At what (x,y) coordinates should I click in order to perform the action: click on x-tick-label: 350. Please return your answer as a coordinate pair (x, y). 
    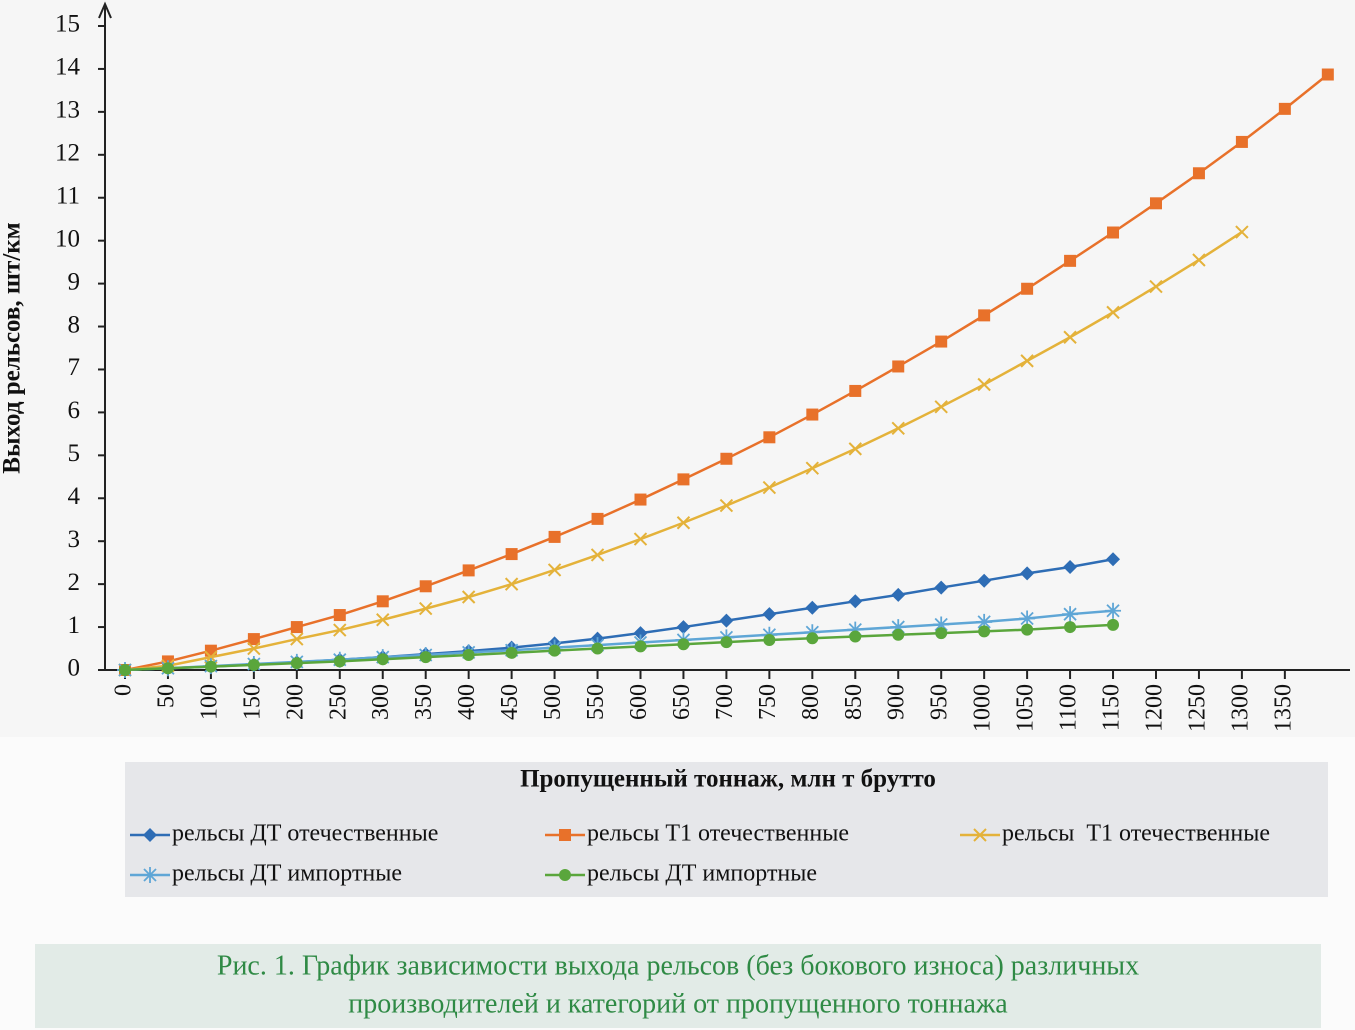
    Looking at the image, I should click on (424, 702).